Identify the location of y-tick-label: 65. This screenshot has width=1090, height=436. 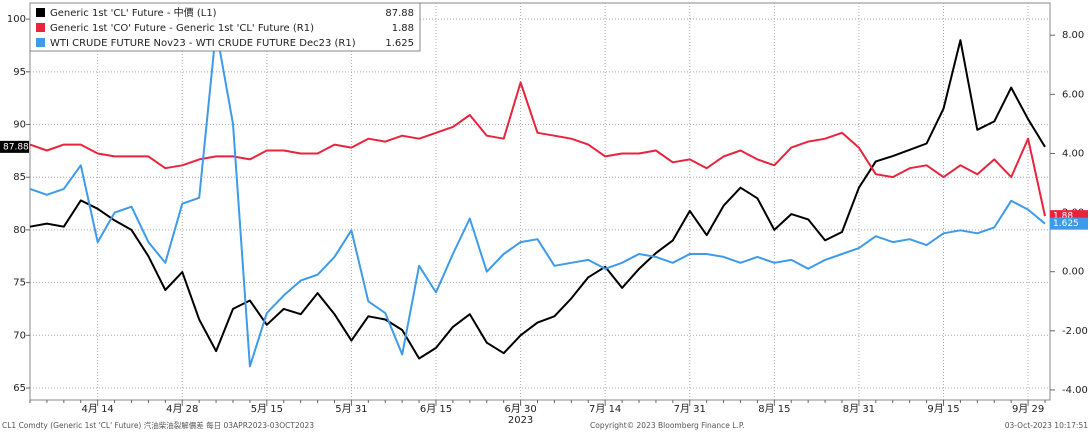
(19, 388).